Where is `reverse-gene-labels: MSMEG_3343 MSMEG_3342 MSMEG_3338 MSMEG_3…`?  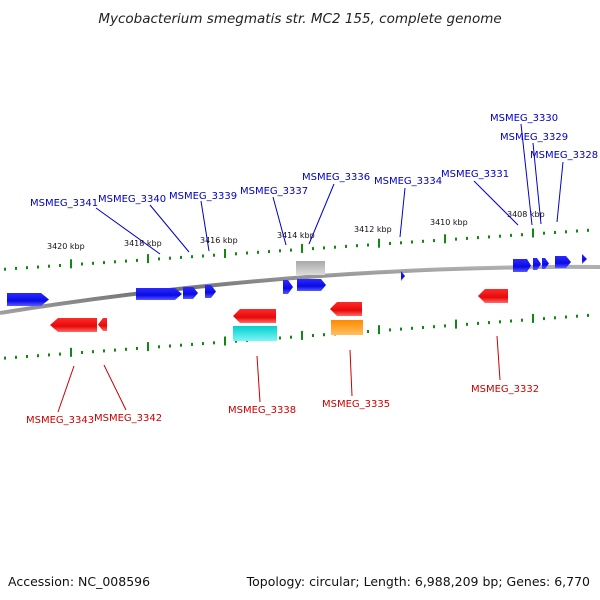
reverse-gene-labels: MSMEG_3343 MSMEG_3342 MSMEG_3338 MSMEG_3… is located at coordinates (282, 380).